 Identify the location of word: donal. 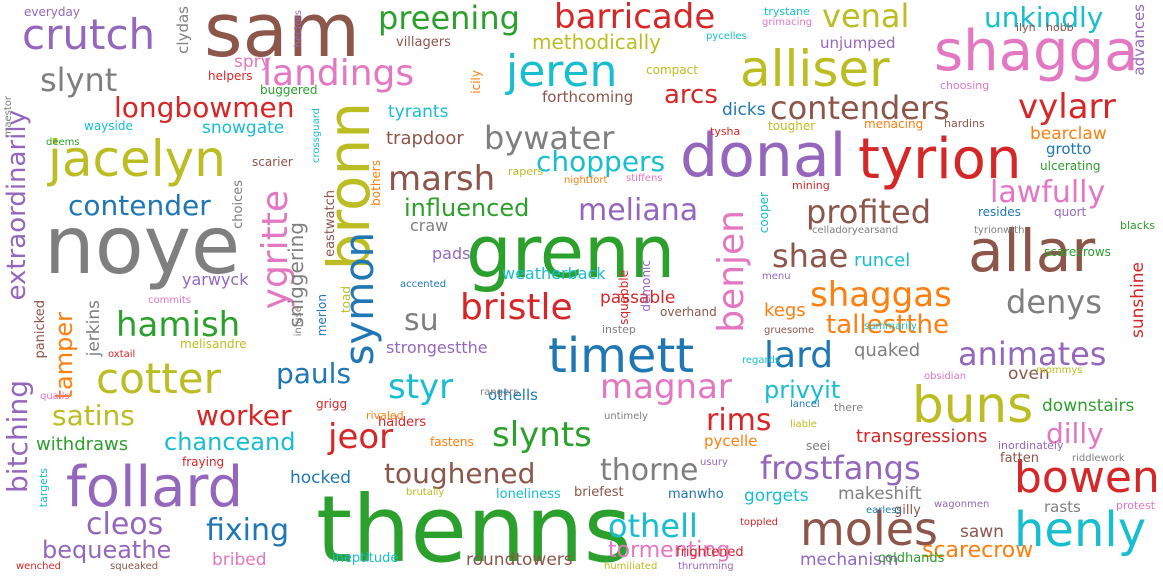
(763, 156).